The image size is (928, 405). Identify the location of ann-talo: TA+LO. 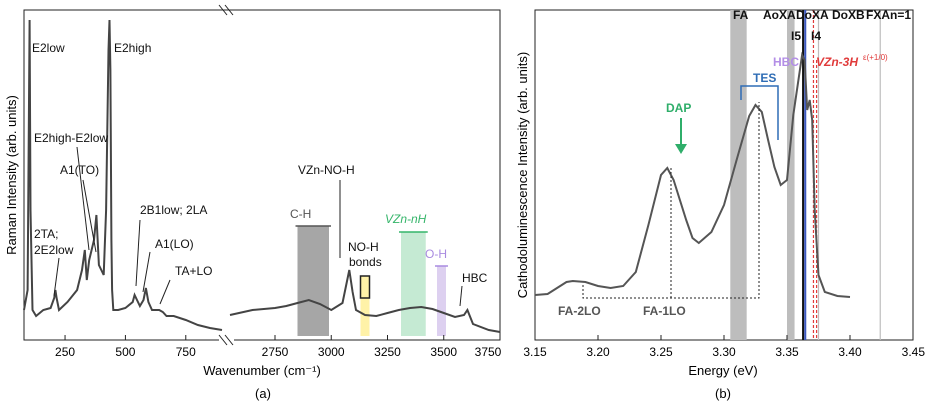
(193, 271).